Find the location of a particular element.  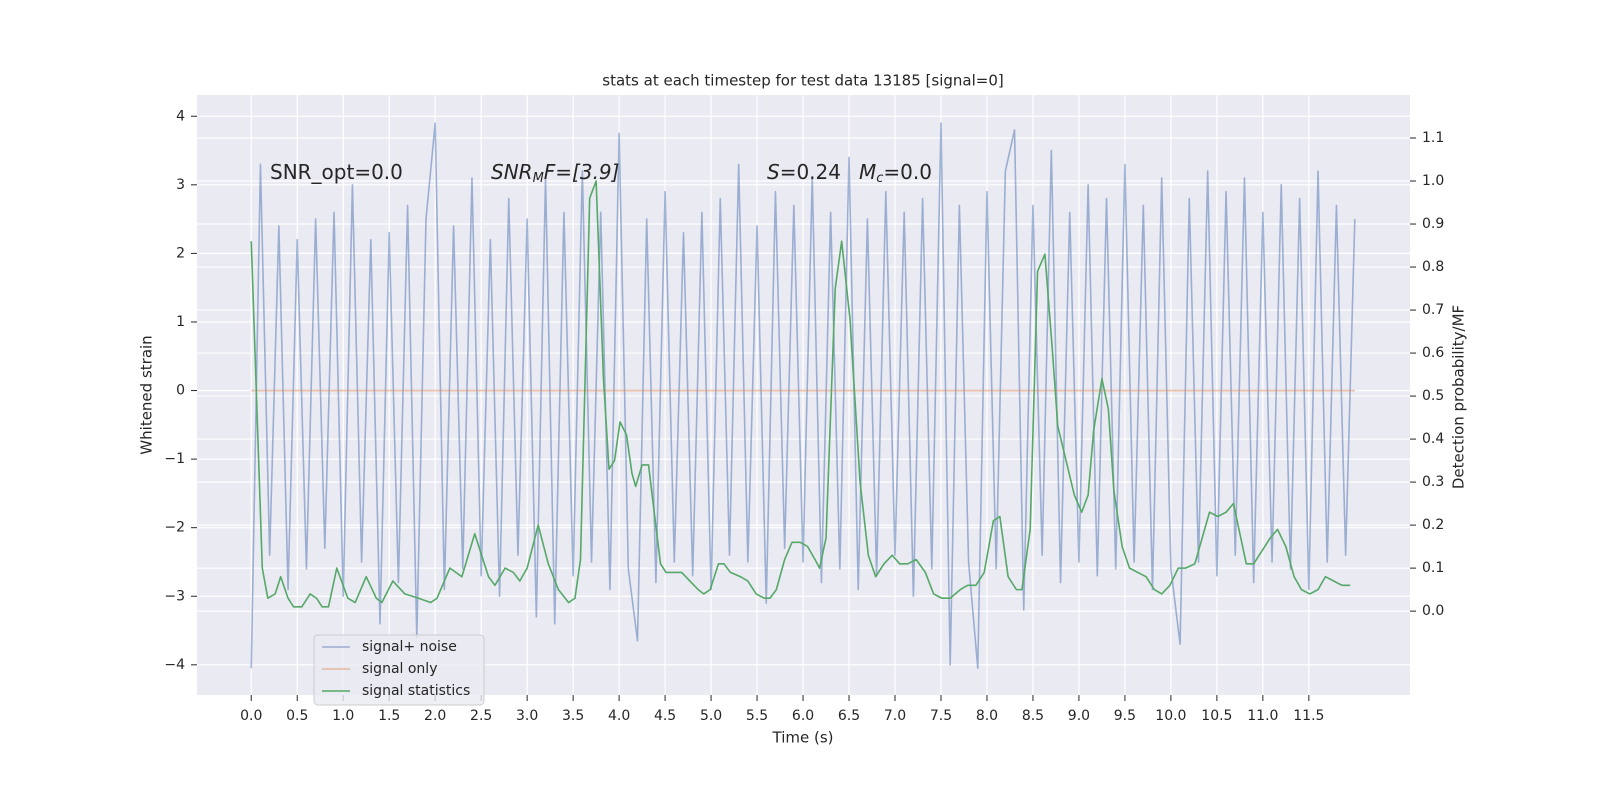

annotation: SNRMF=[3.9] is located at coordinates (555, 173).